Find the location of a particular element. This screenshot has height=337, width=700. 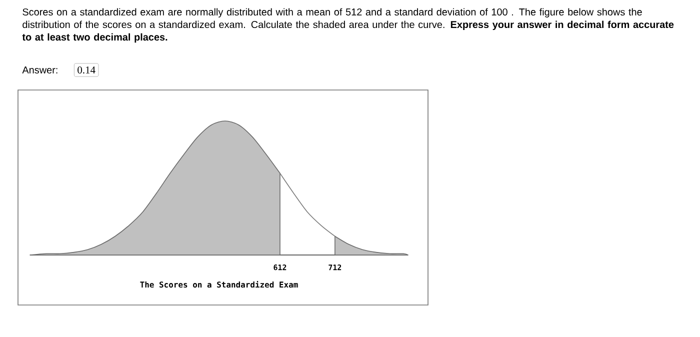

text: Answer: is located at coordinates (40, 70).